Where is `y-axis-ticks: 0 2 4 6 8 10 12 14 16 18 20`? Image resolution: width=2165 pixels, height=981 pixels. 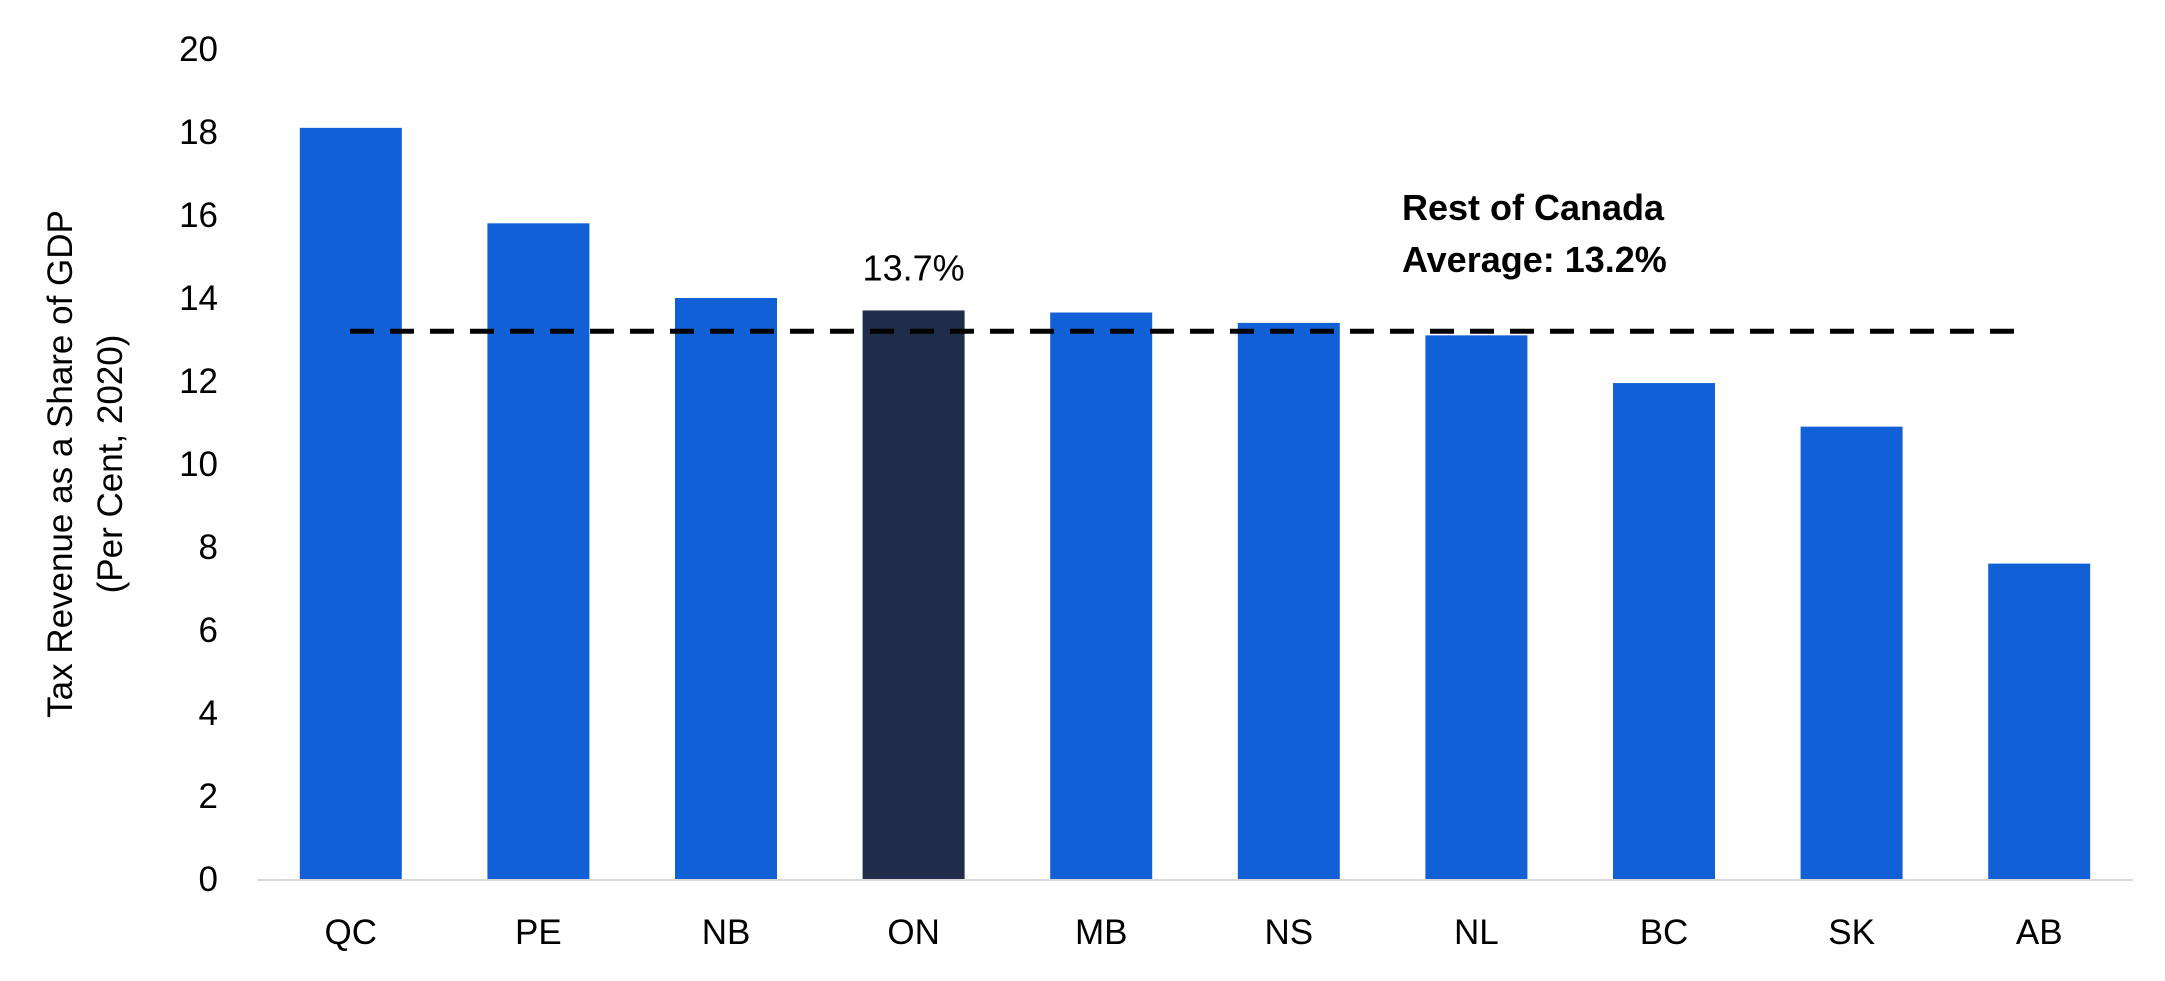 y-axis-ticks: 0 2 4 6 8 10 12 14 16 18 20 is located at coordinates (198, 464).